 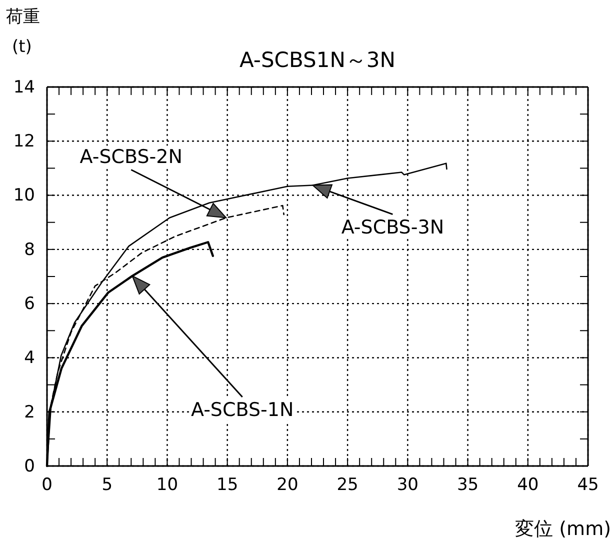 What do you see at coordinates (318, 60) in the screenshot?
I see `chart-title: A-SCBS1N～3N` at bounding box center [318, 60].